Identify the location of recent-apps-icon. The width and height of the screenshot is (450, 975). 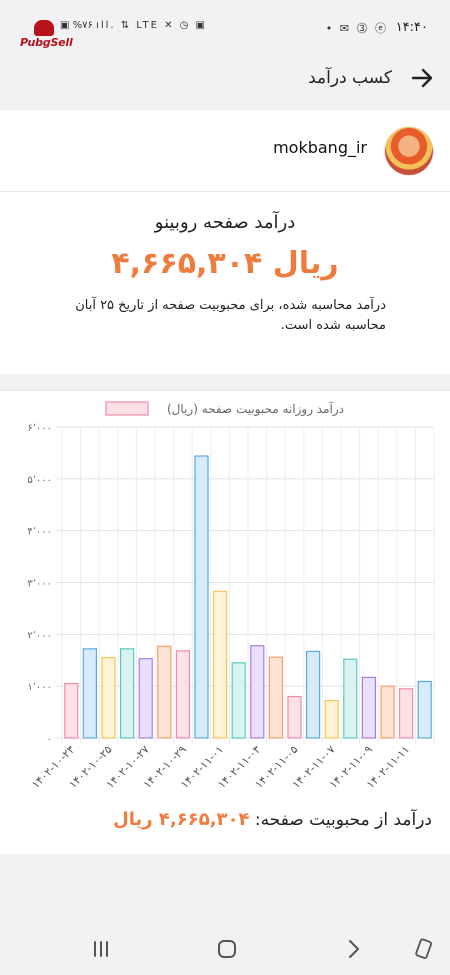
(101, 949).